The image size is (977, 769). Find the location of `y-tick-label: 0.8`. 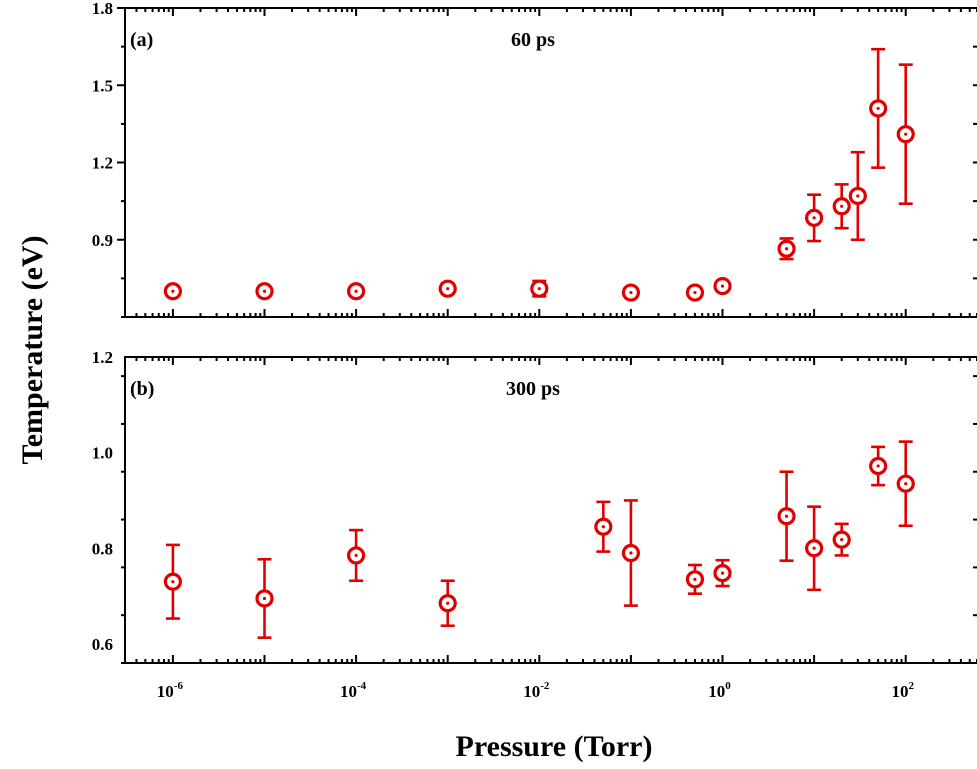

y-tick-label: 0.8 is located at coordinates (102, 548).